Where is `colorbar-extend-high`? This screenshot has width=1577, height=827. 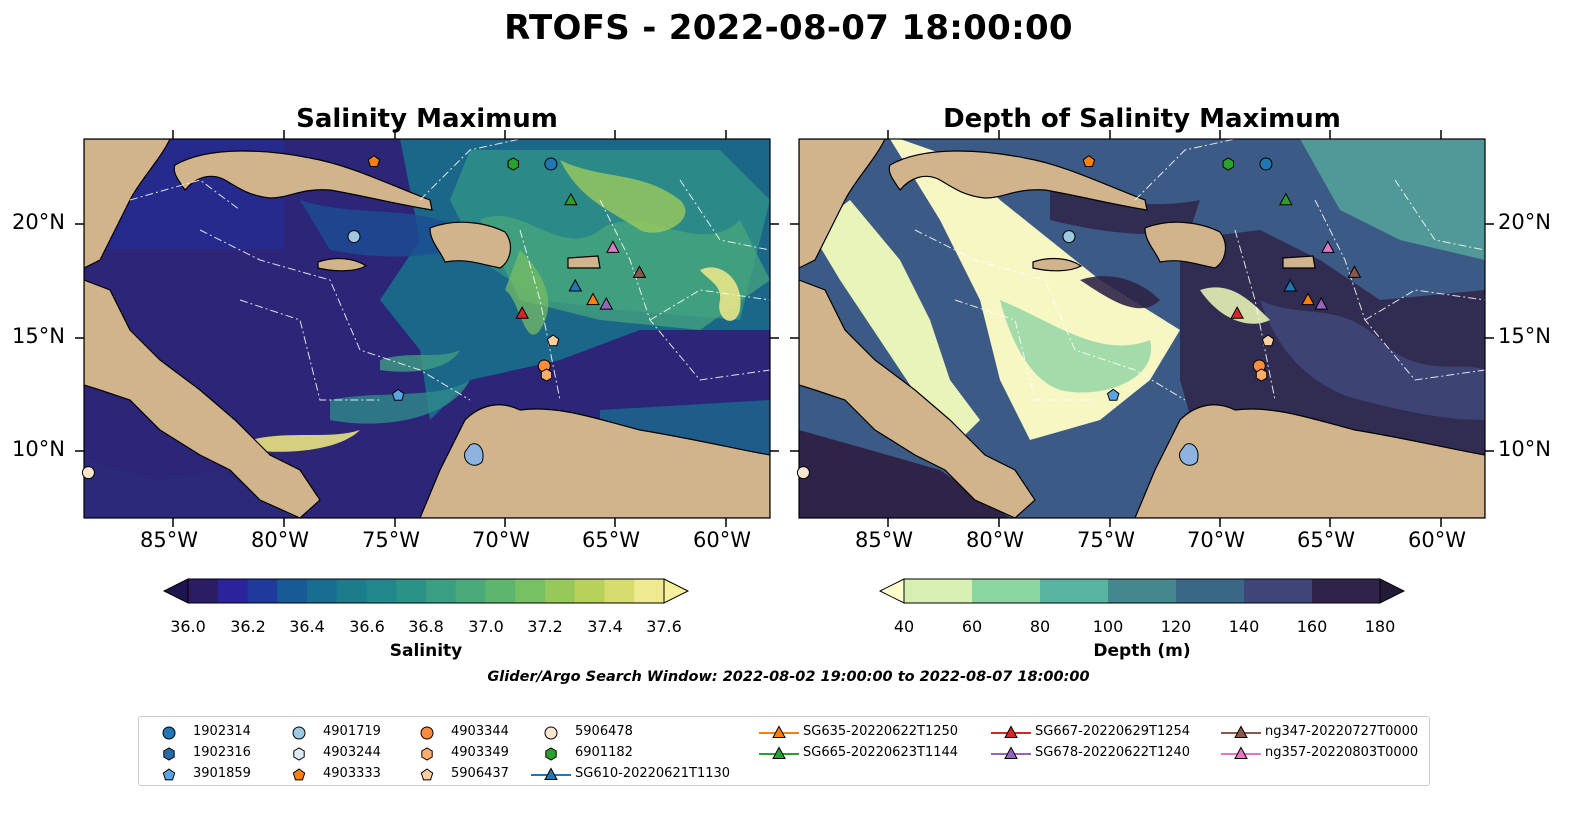
colorbar-extend-high is located at coordinates (1392, 591).